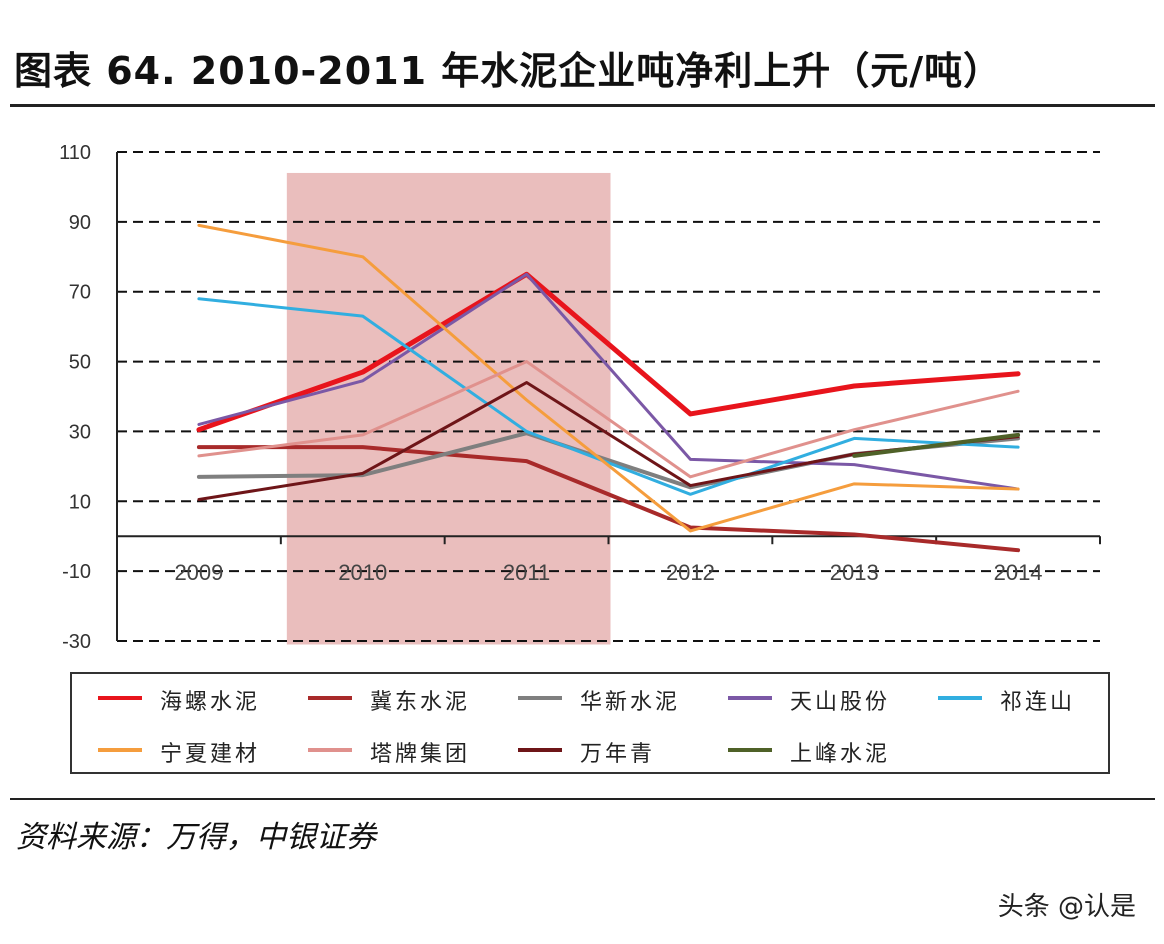 This screenshot has height=944, width=1164. Describe the element at coordinates (840, 754) in the screenshot. I see `legend-label: 上峰水泥` at that location.